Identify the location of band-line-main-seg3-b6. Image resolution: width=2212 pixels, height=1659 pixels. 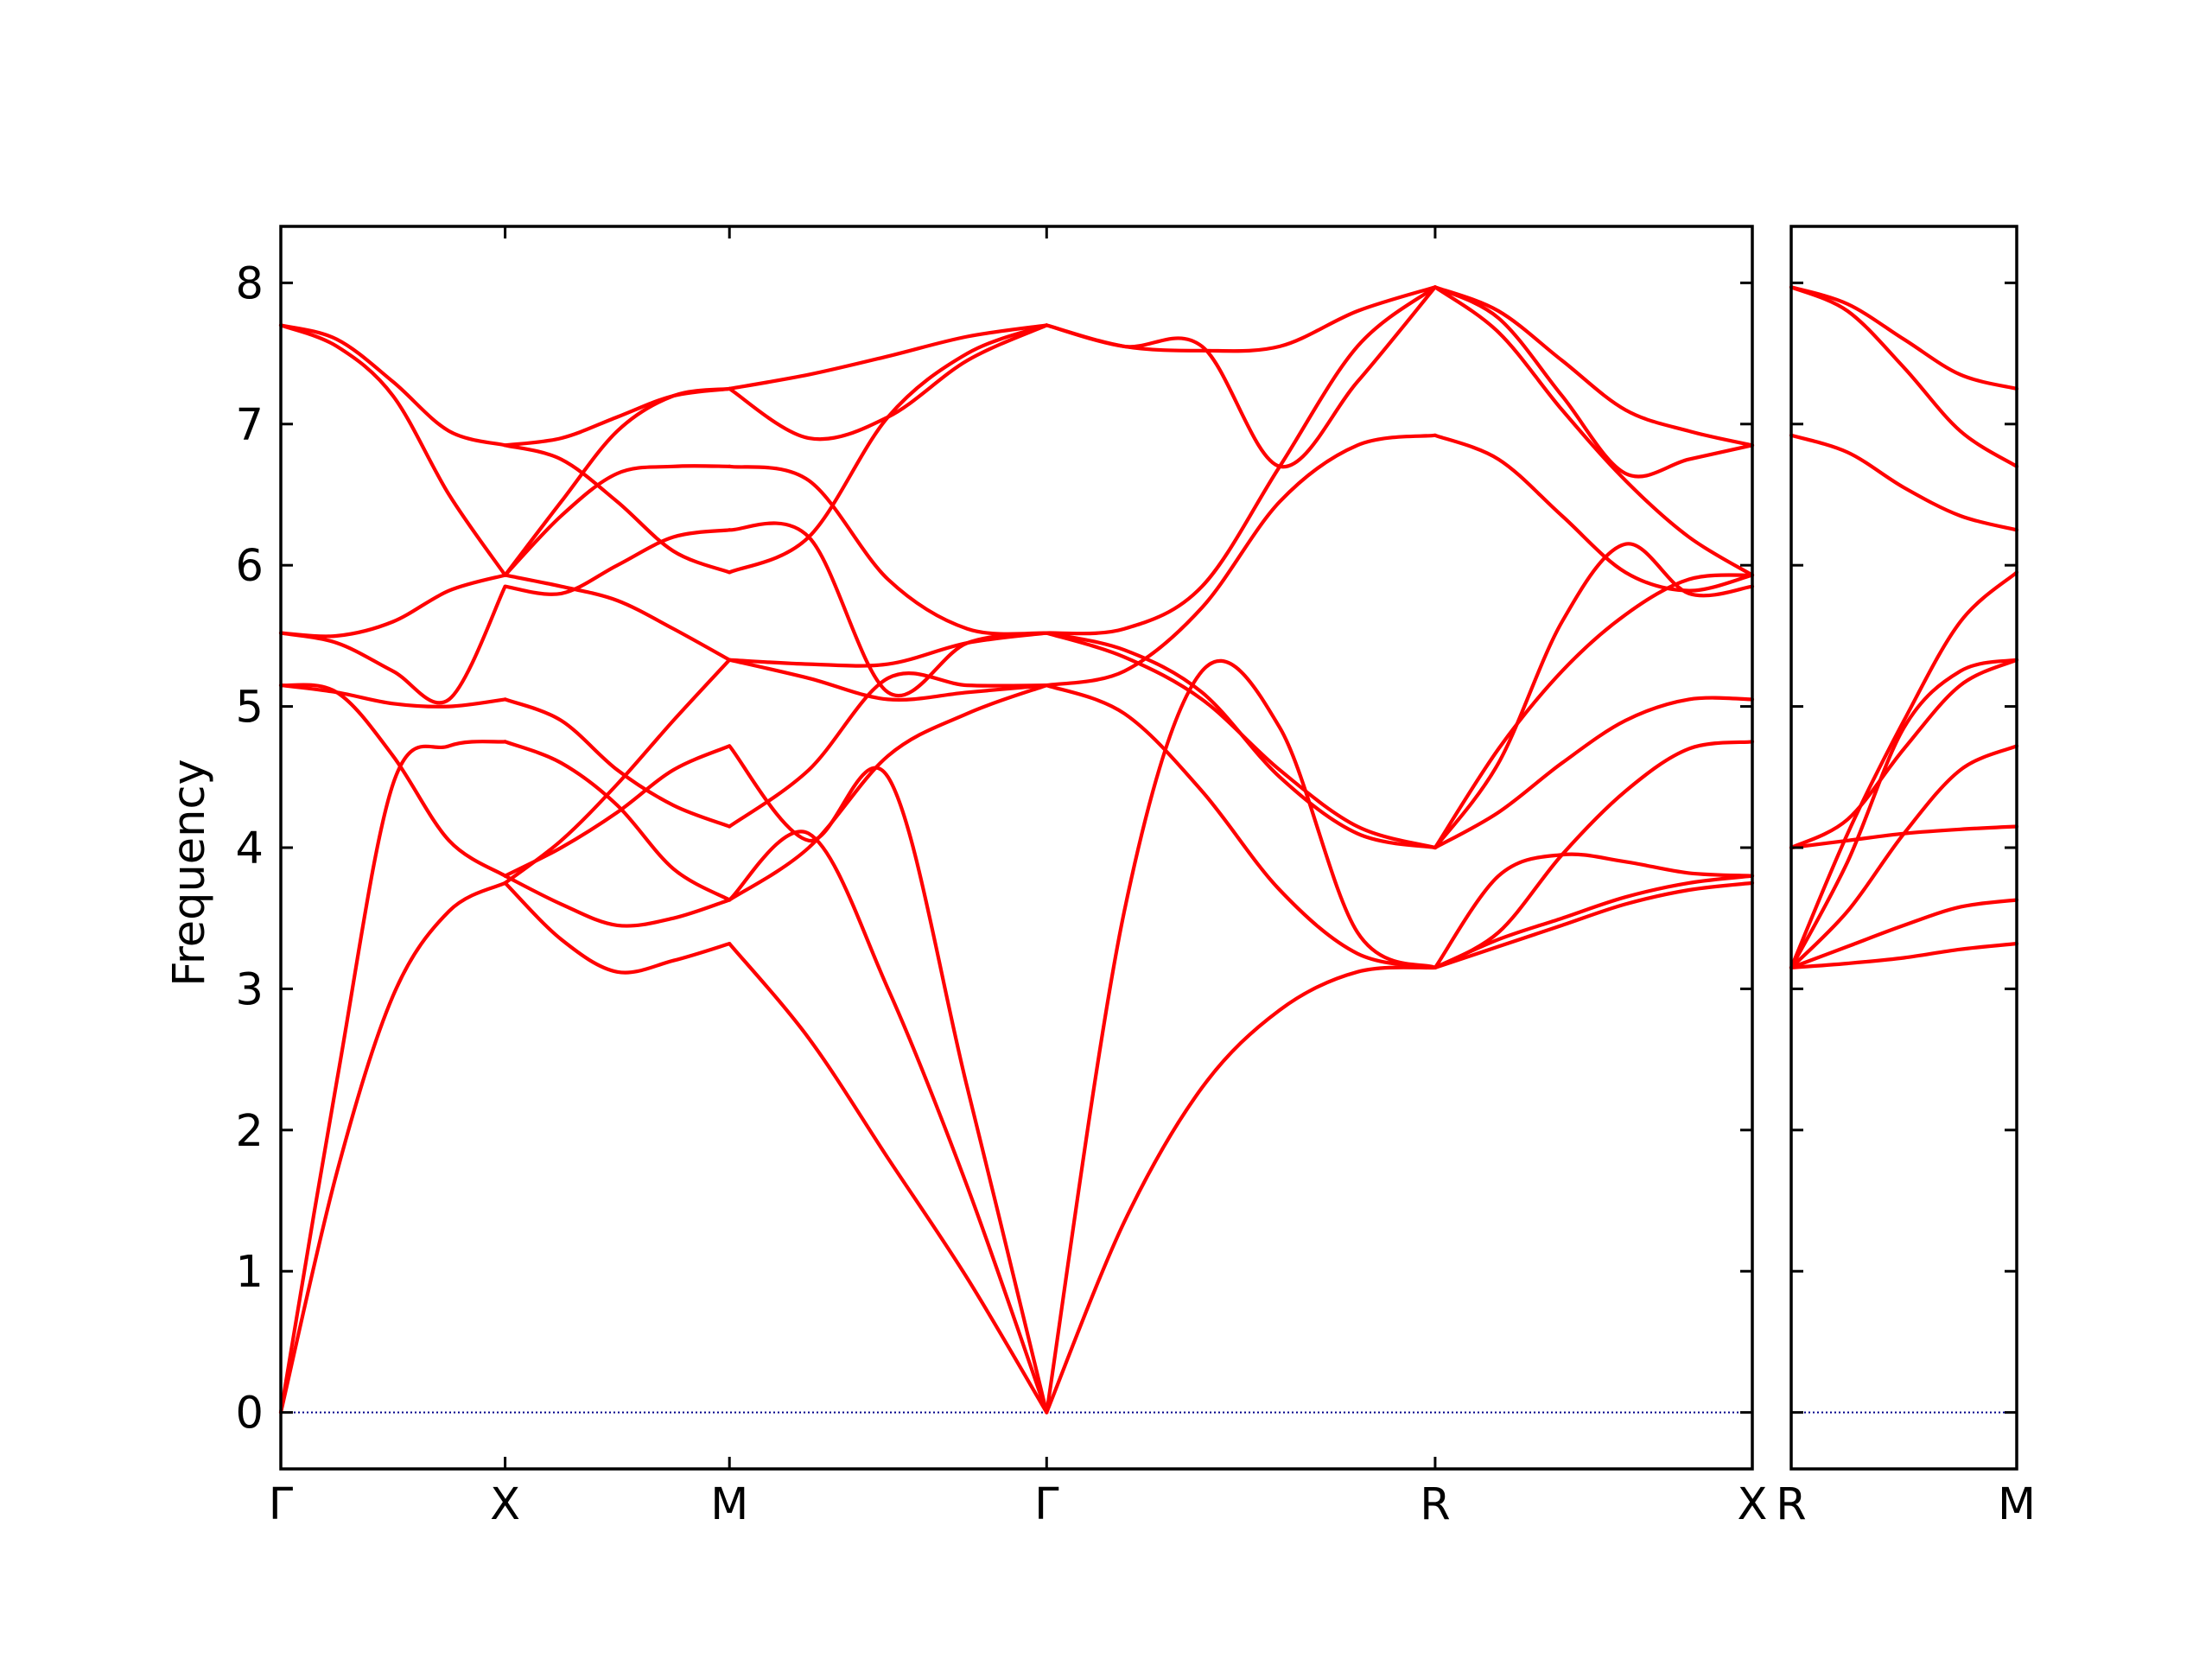
(1241, 460).